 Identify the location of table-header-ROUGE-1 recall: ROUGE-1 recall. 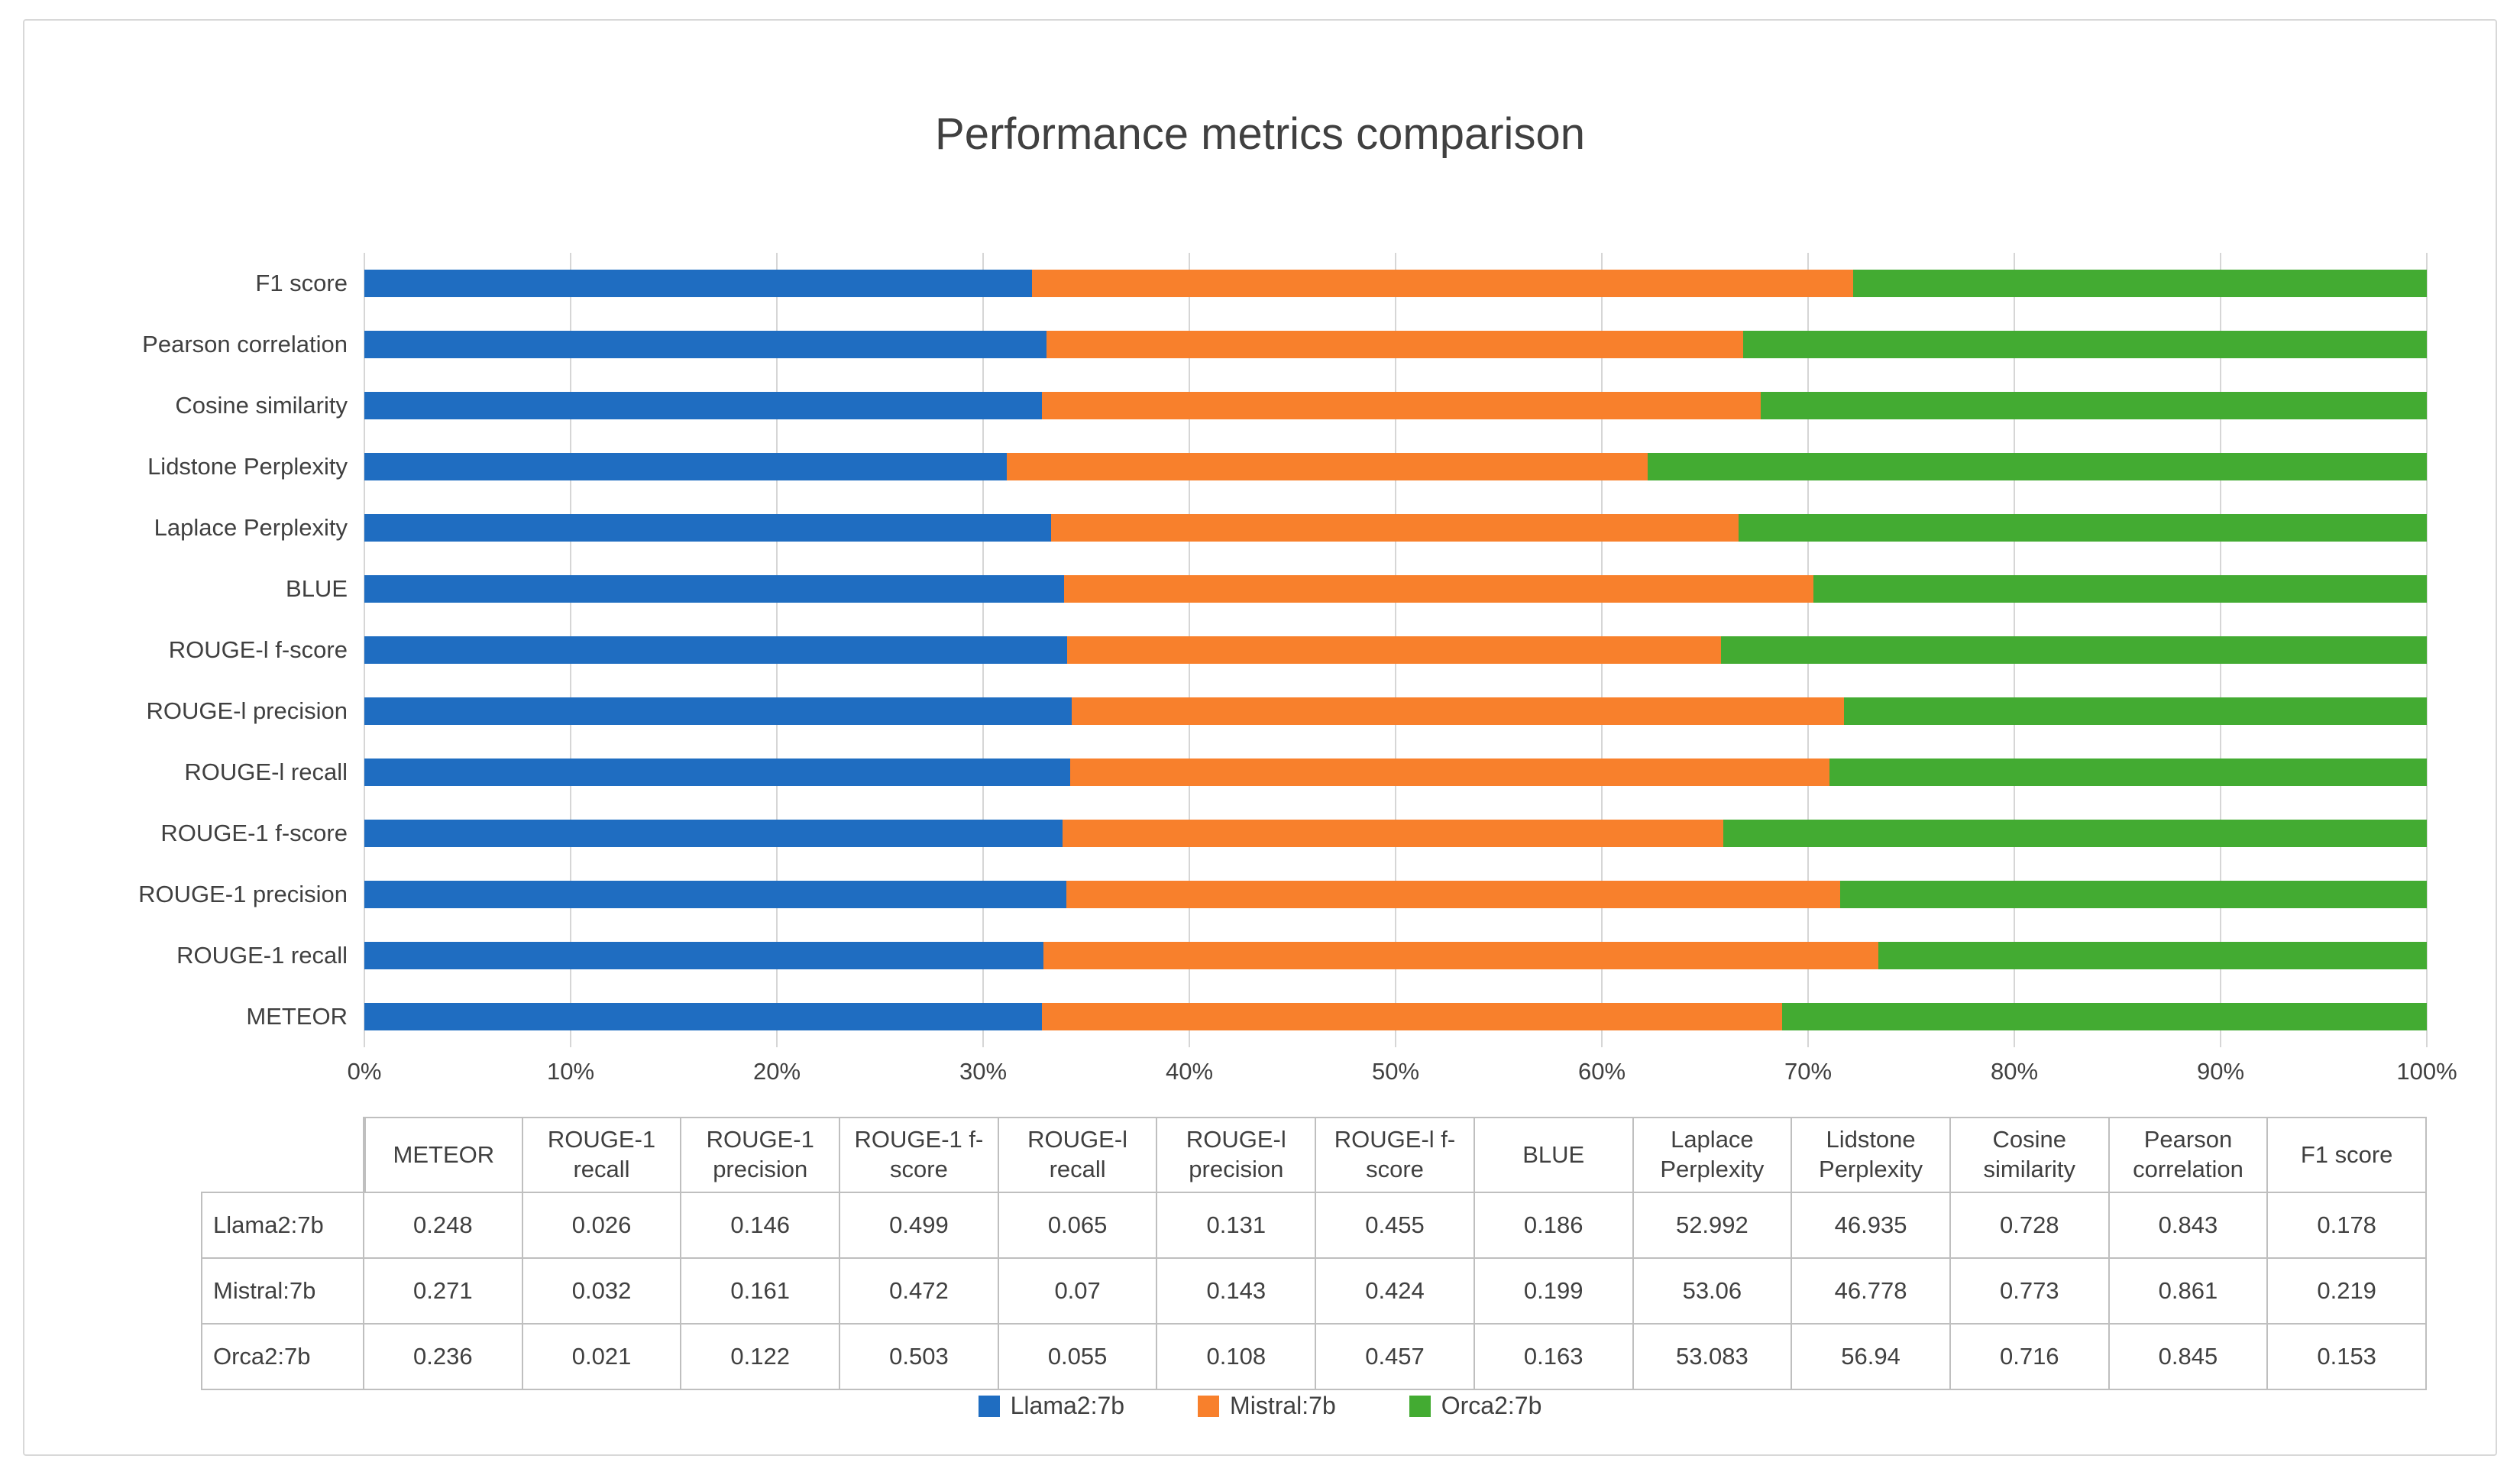
(602, 1155).